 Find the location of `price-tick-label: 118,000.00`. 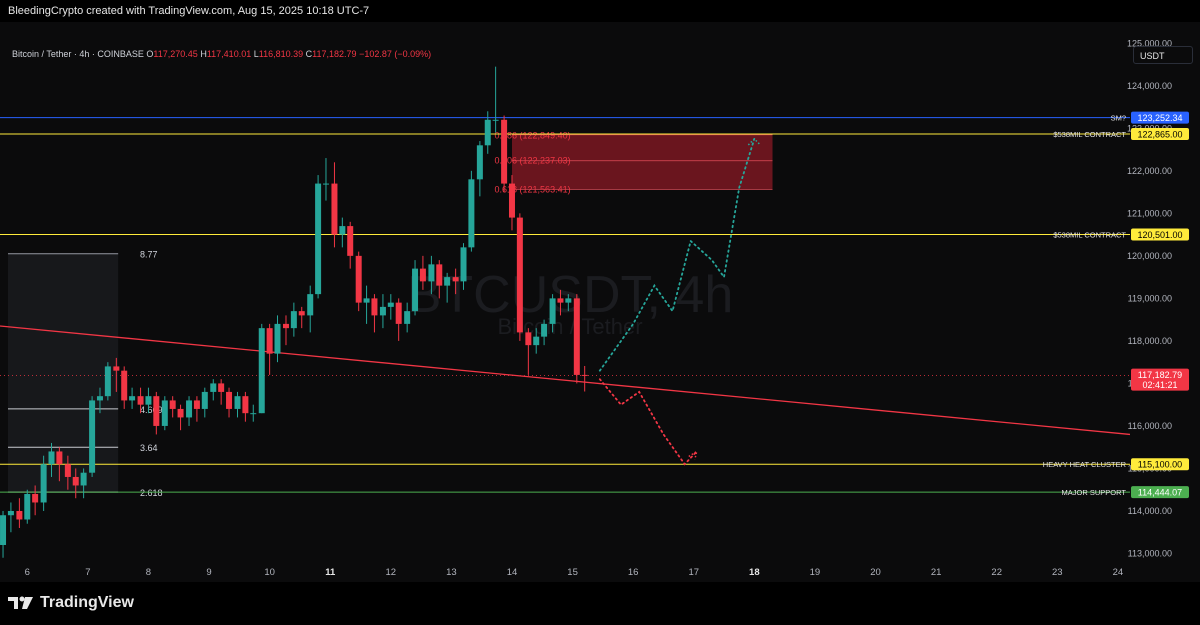

price-tick-label: 118,000.00 is located at coordinates (1150, 341).